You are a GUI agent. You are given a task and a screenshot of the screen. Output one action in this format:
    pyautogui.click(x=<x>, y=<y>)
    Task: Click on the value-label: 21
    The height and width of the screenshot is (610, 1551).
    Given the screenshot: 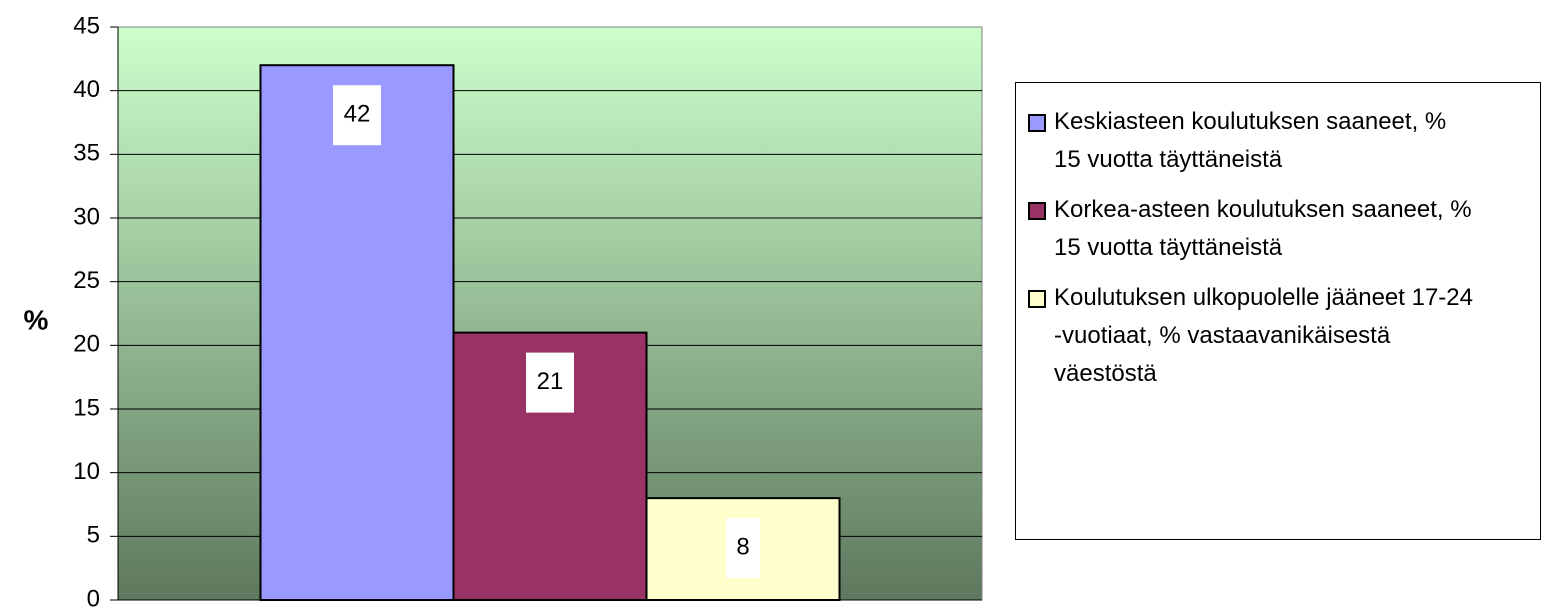 What is the action you would take?
    pyautogui.click(x=550, y=381)
    